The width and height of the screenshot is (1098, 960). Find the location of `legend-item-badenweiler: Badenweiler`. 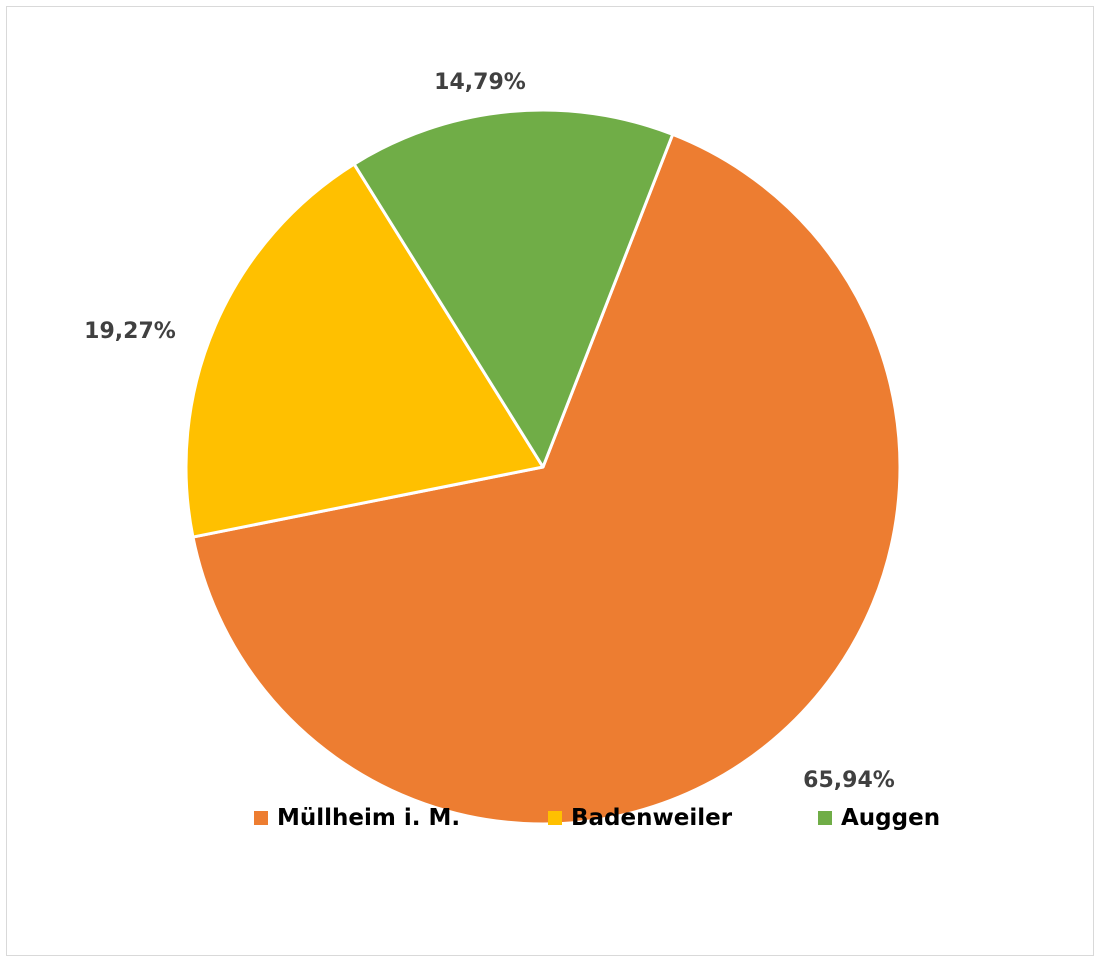

legend-item-badenweiler: Badenweiler is located at coordinates (640, 818).